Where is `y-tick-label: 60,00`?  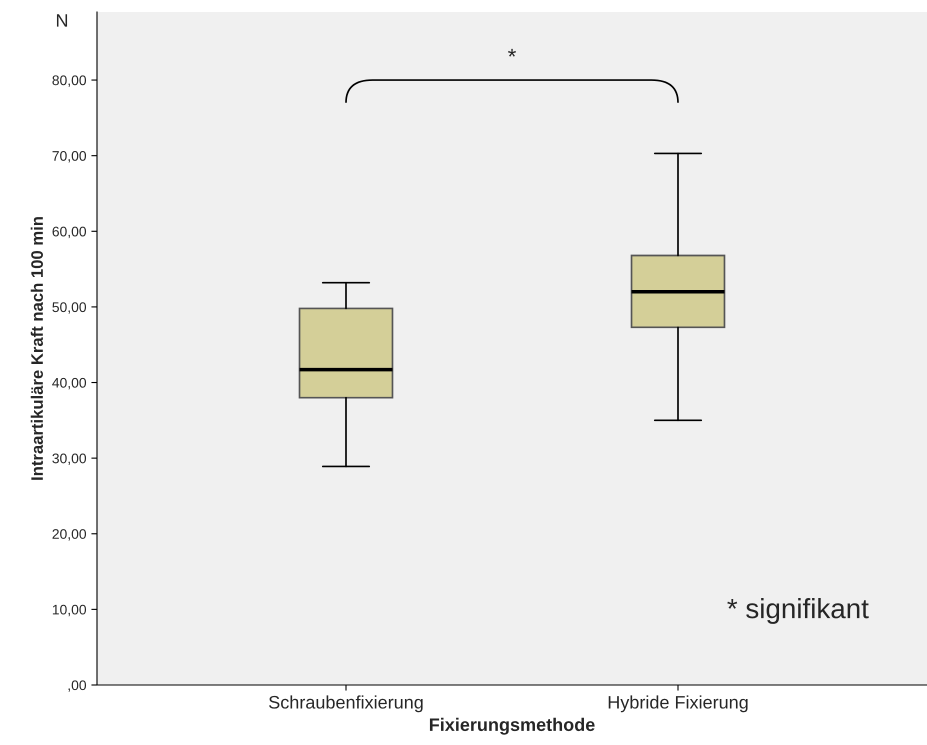 y-tick-label: 60,00 is located at coordinates (69, 232).